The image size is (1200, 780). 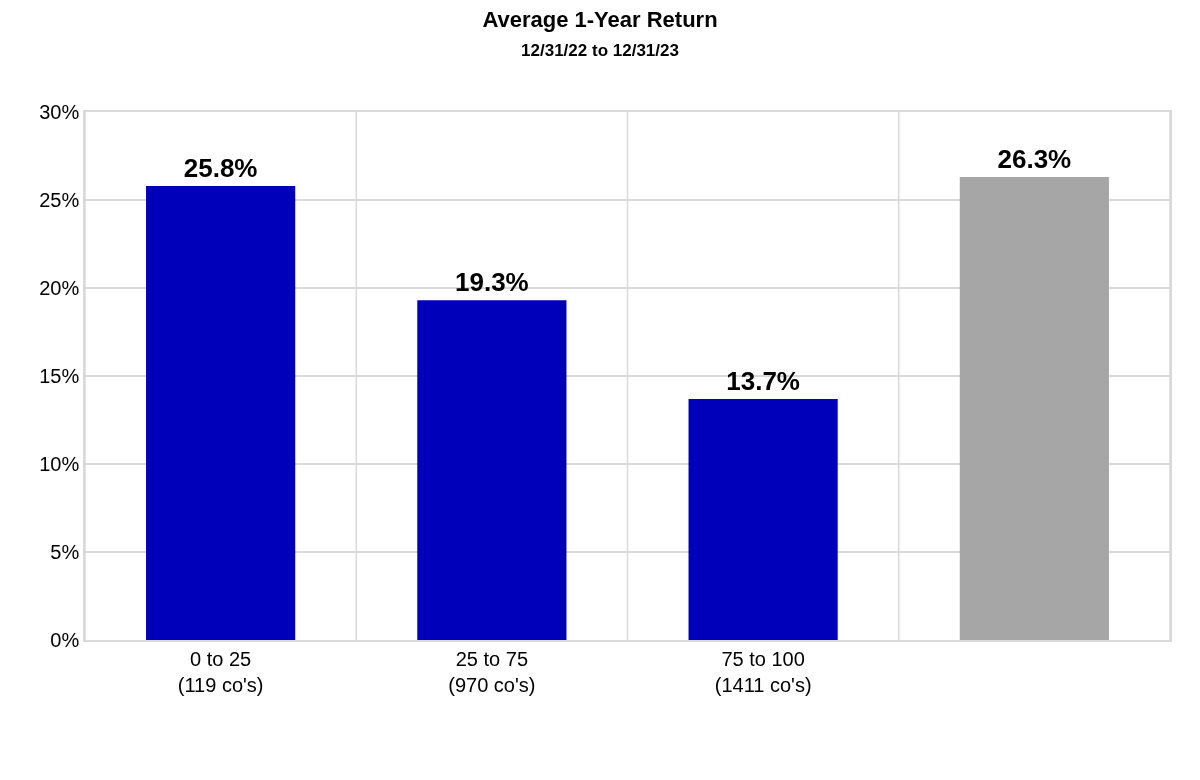 I want to click on y-tick-label: 10%, so click(x=59, y=464).